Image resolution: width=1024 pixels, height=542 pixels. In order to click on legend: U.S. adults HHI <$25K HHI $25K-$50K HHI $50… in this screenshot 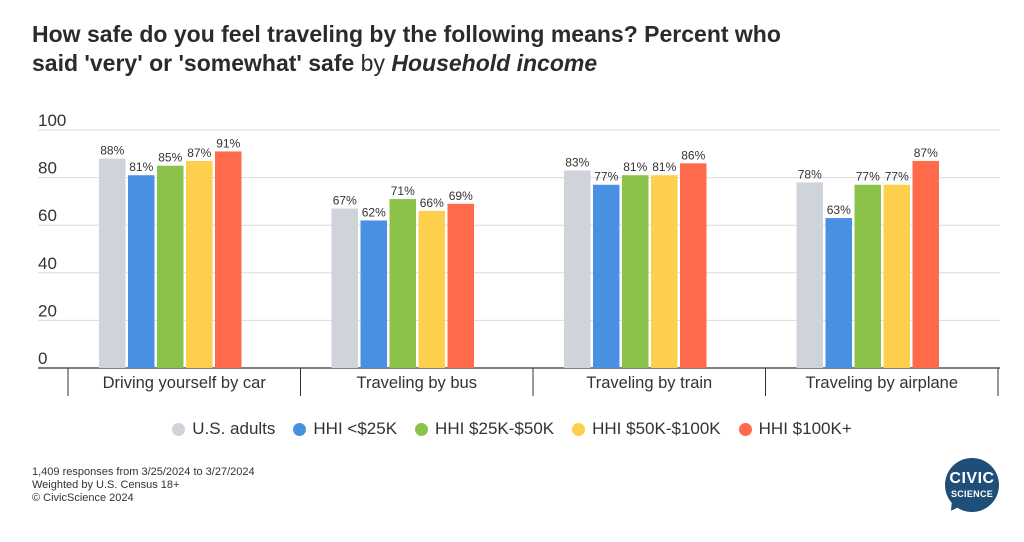, I will do `click(512, 429)`.